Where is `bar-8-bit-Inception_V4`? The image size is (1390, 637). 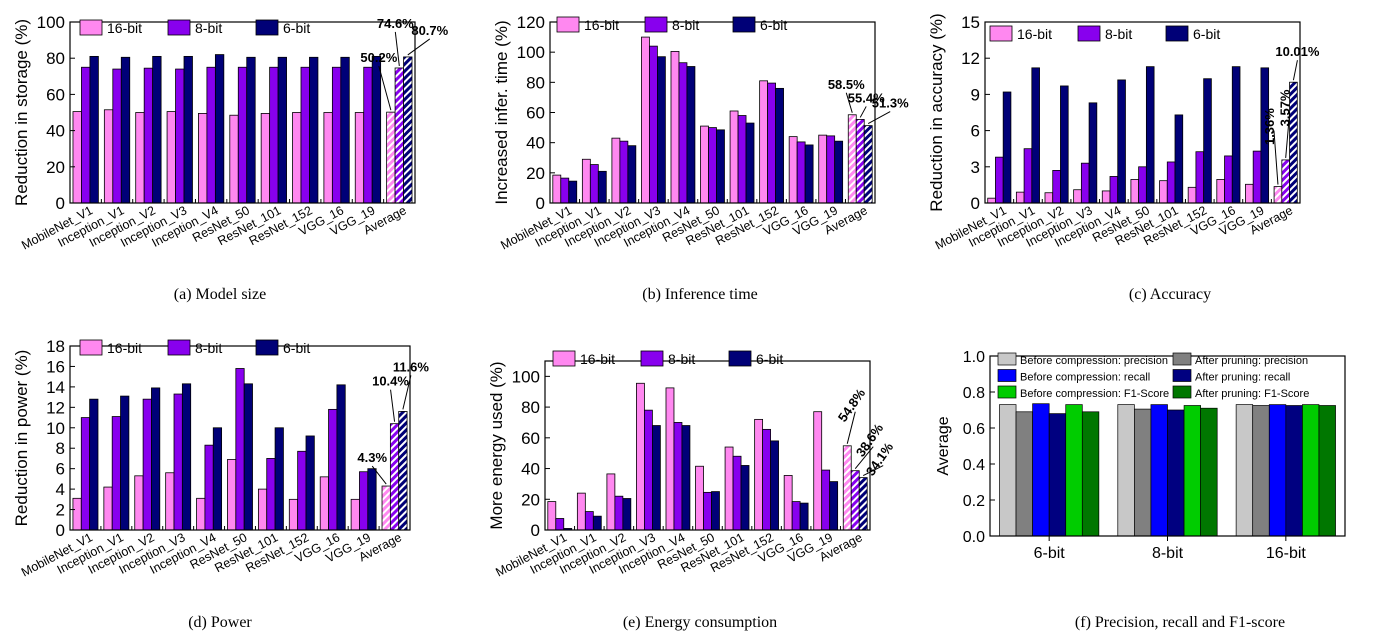 bar-8-bit-Inception_V4 is located at coordinates (678, 476).